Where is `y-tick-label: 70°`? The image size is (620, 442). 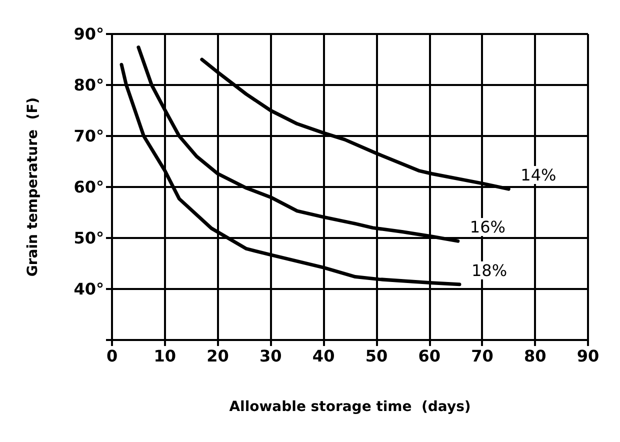
y-tick-label: 70° is located at coordinates (89, 136).